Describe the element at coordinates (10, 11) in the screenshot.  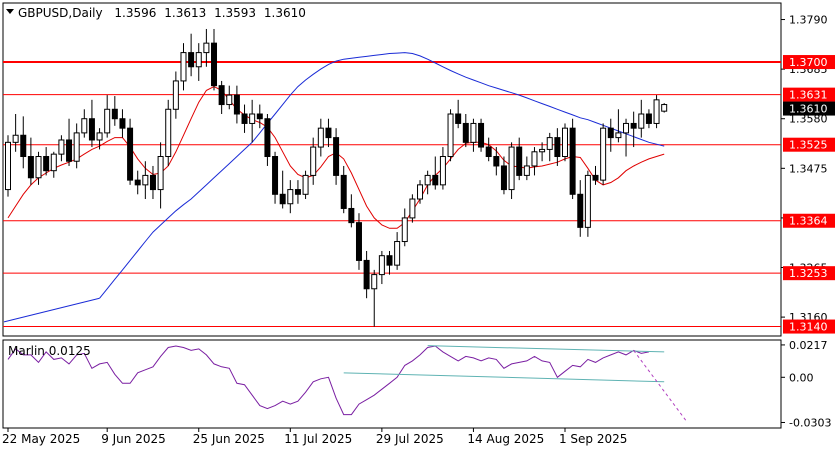
I see `dropdown-triangle-icon` at that location.